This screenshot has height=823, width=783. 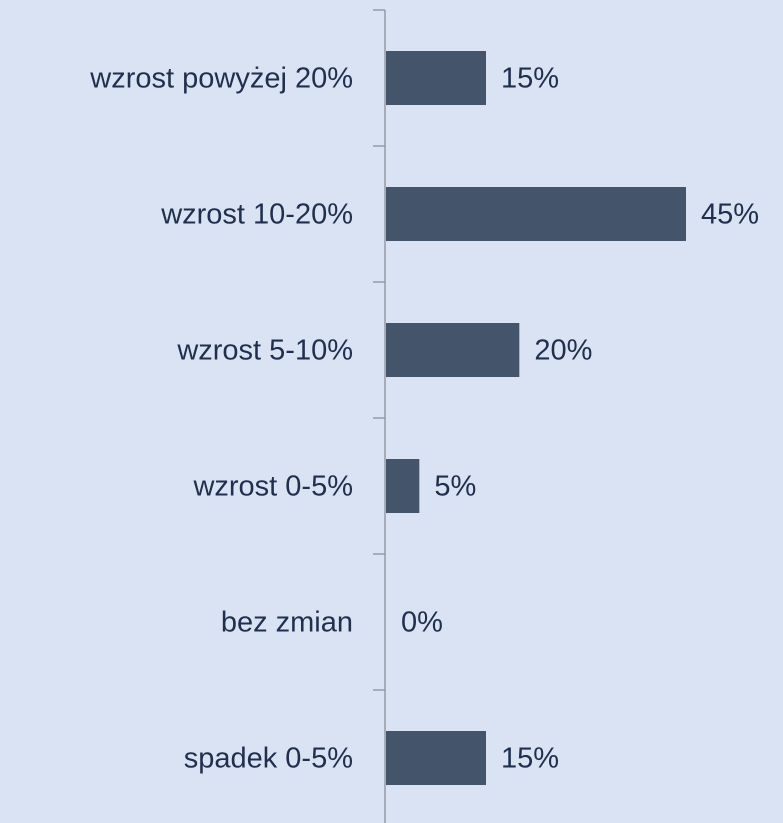 I want to click on value-label: 0%, so click(x=422, y=623).